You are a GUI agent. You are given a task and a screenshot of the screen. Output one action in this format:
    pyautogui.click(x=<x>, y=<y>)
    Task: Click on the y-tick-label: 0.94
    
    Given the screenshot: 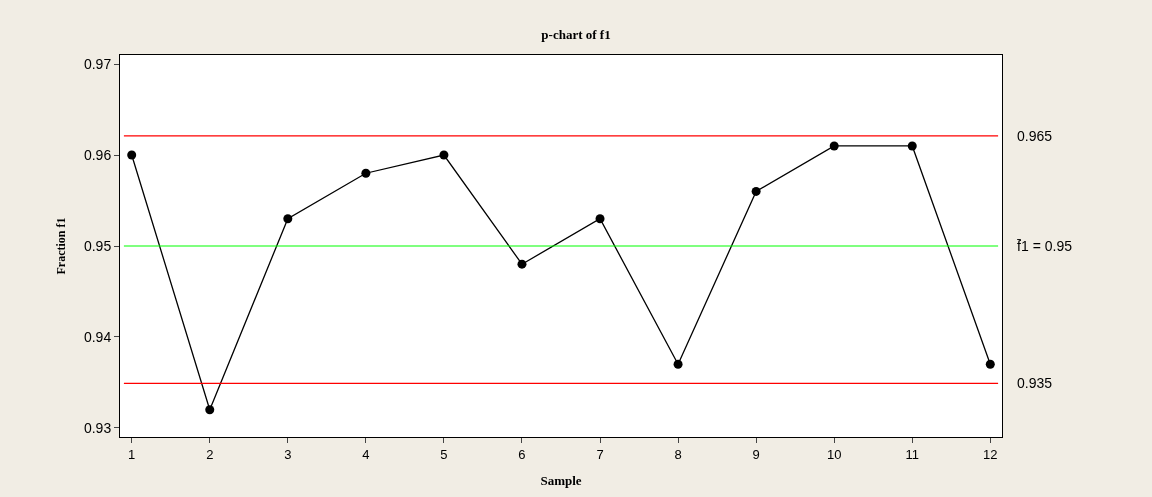 What is the action you would take?
    pyautogui.click(x=97, y=336)
    